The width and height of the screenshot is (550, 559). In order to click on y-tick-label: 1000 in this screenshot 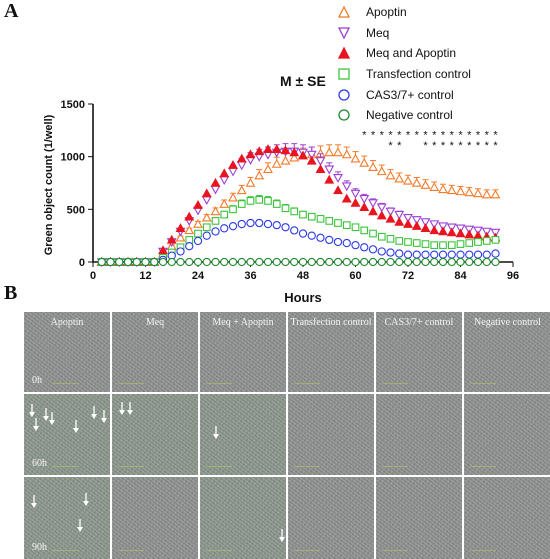, I will do `click(73, 158)`.